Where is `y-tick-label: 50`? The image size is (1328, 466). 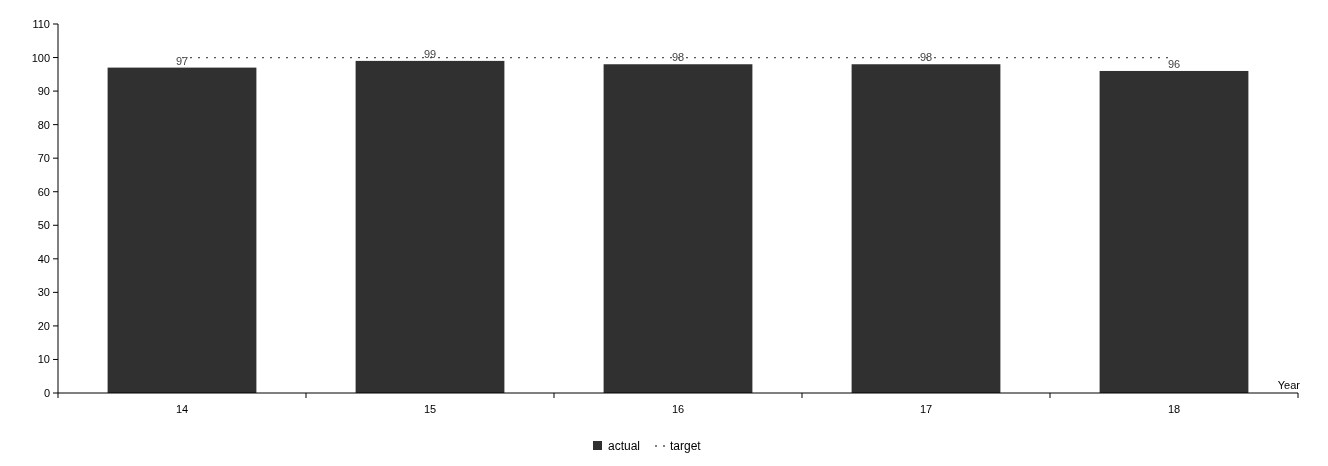 y-tick-label: 50 is located at coordinates (43, 225).